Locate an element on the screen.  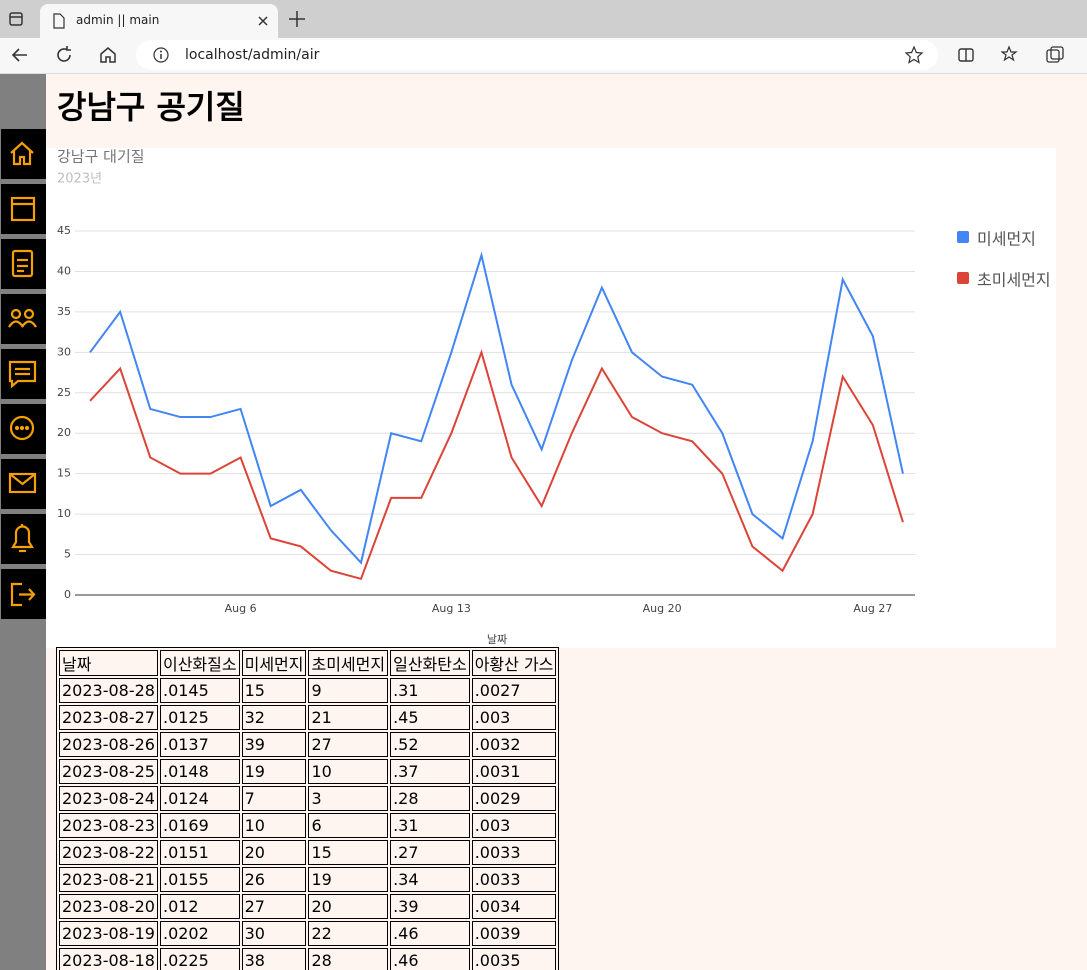
page-icon is located at coordinates (59, 21).